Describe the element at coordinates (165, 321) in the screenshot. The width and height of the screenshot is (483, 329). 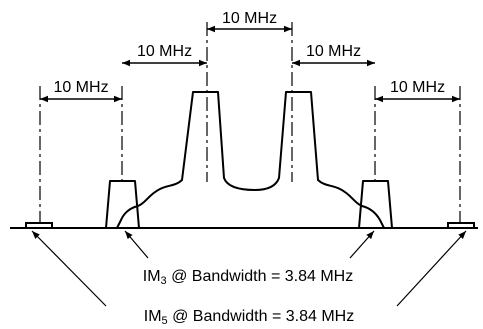
I see `im5-subscript: 5` at that location.